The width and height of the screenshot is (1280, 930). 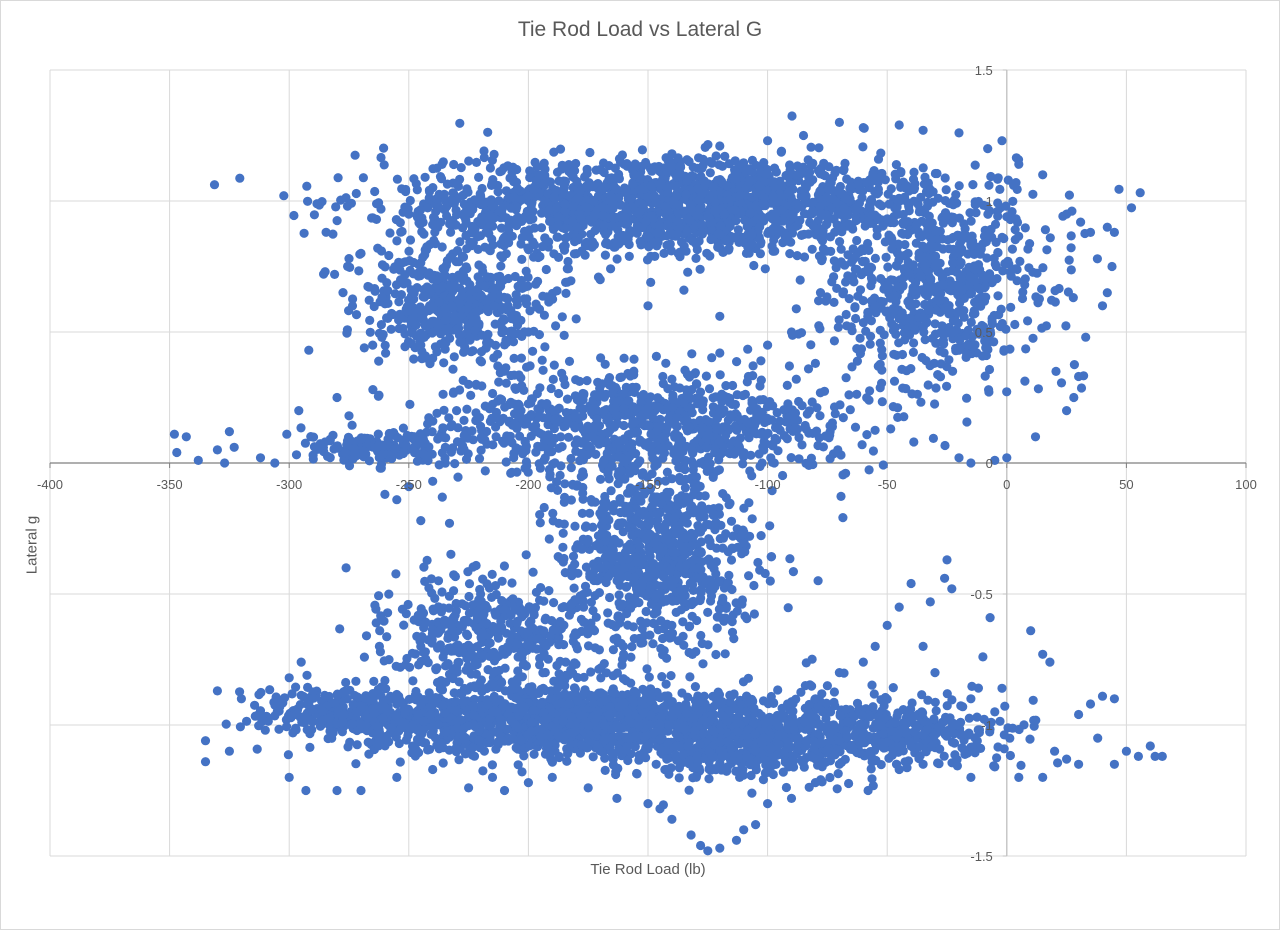 I want to click on chart-title: Tie Rod Load vs Lateral G, so click(x=640, y=29).